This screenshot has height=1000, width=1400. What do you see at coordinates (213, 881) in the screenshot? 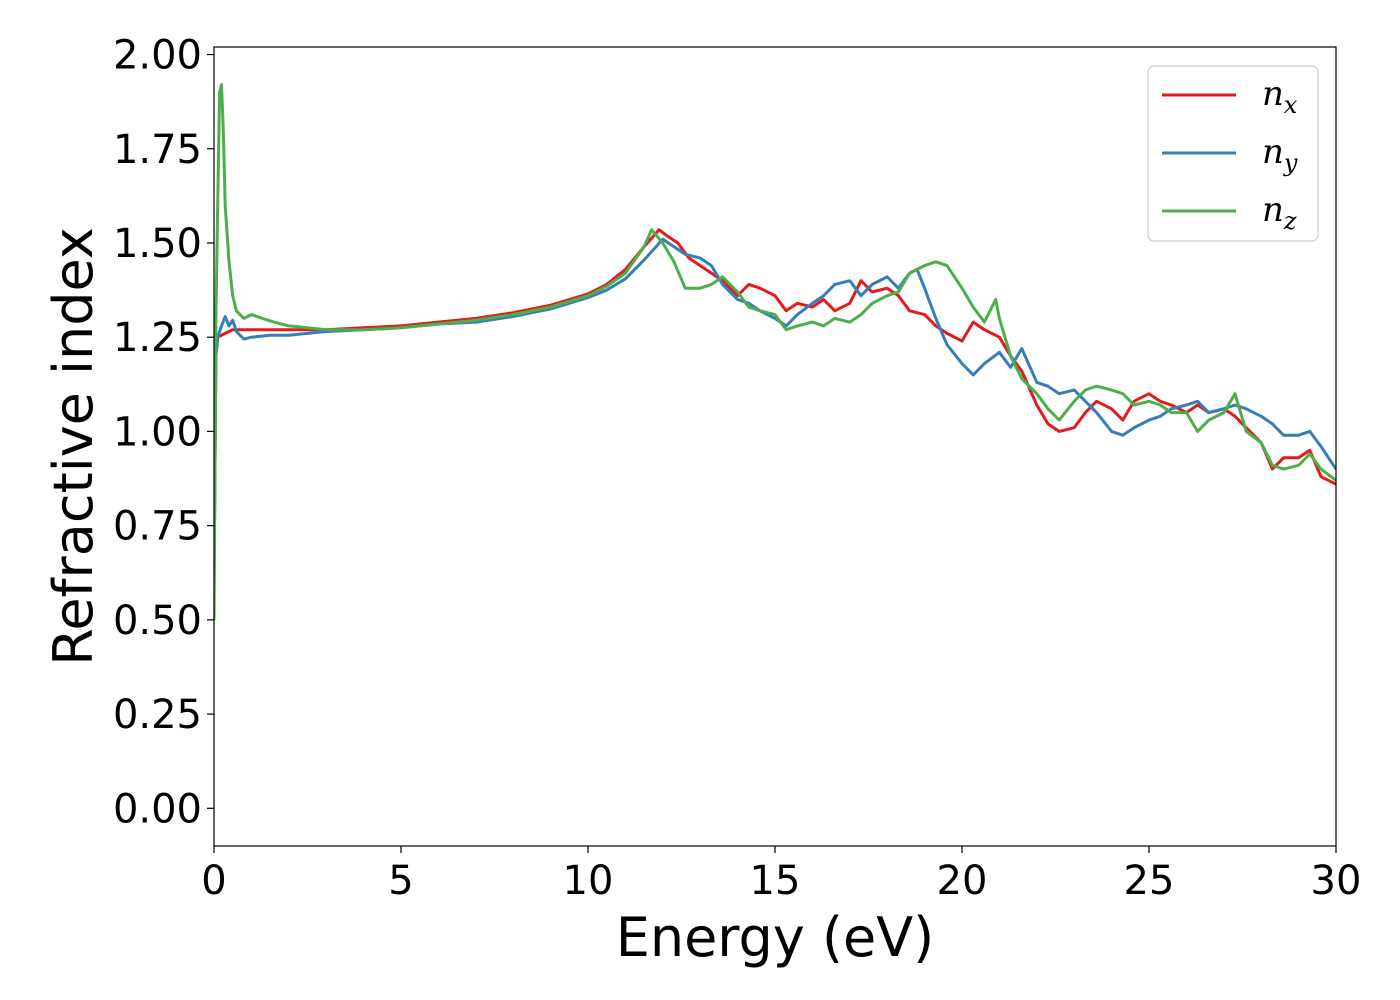
I see `x-tick-label: 0` at bounding box center [213, 881].